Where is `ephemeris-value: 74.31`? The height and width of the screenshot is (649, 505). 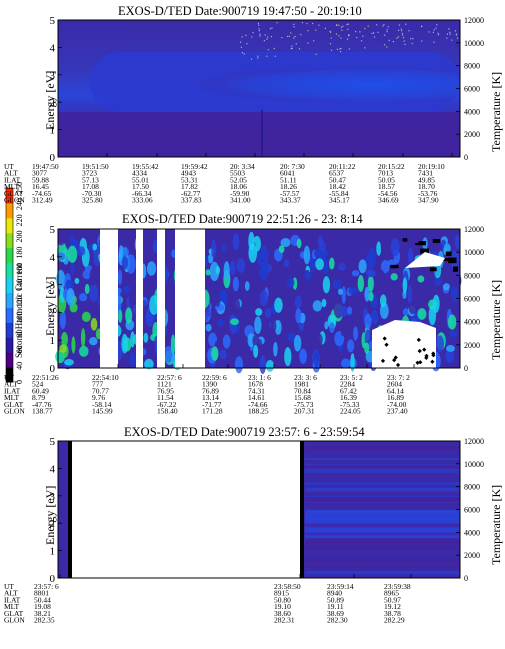
ephemeris-value: 74.31 is located at coordinates (256, 390).